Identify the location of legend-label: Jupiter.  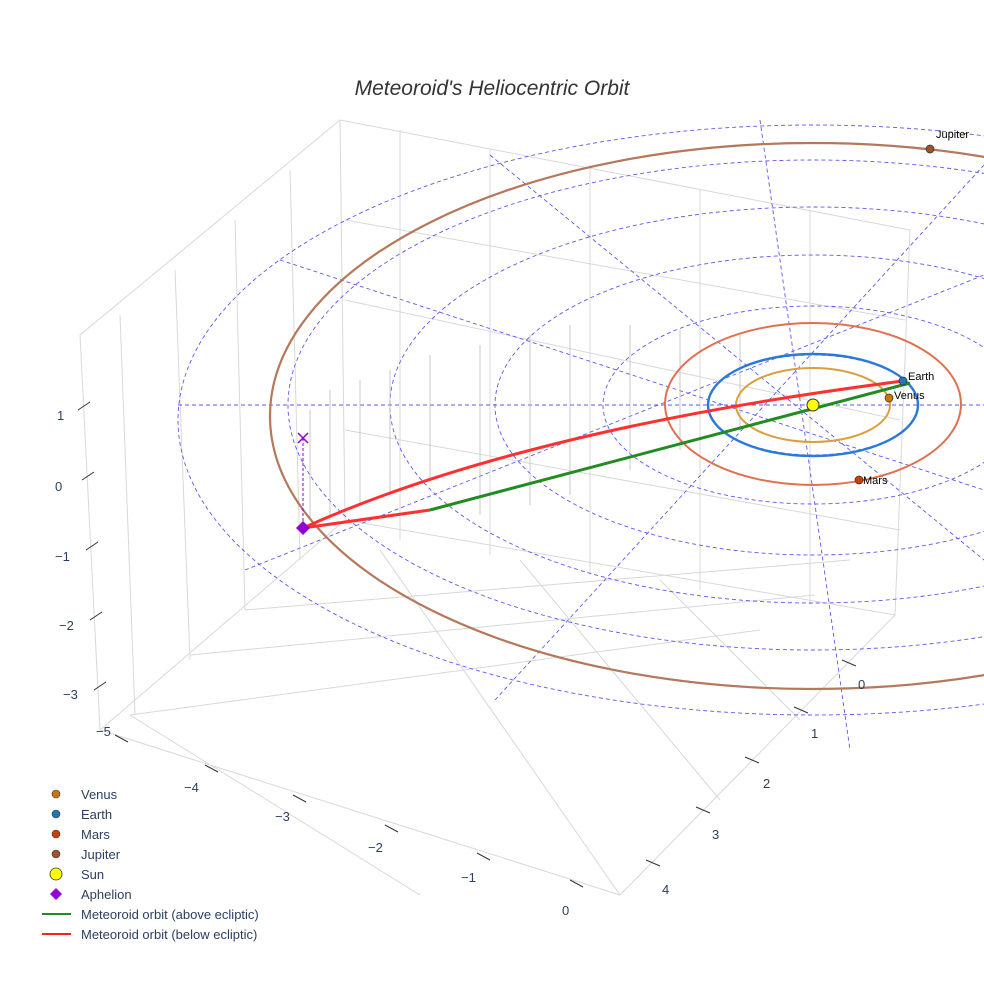
(101, 854).